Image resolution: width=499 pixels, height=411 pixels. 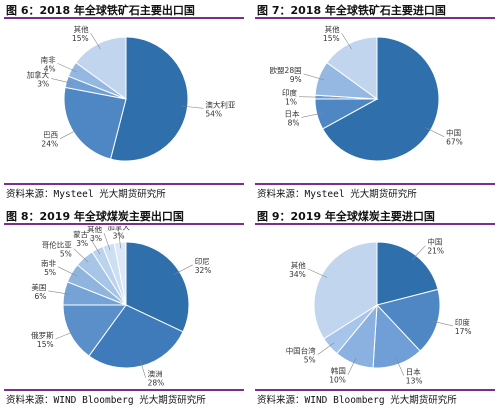 I want to click on slice-value-label: 8%, so click(x=294, y=122).